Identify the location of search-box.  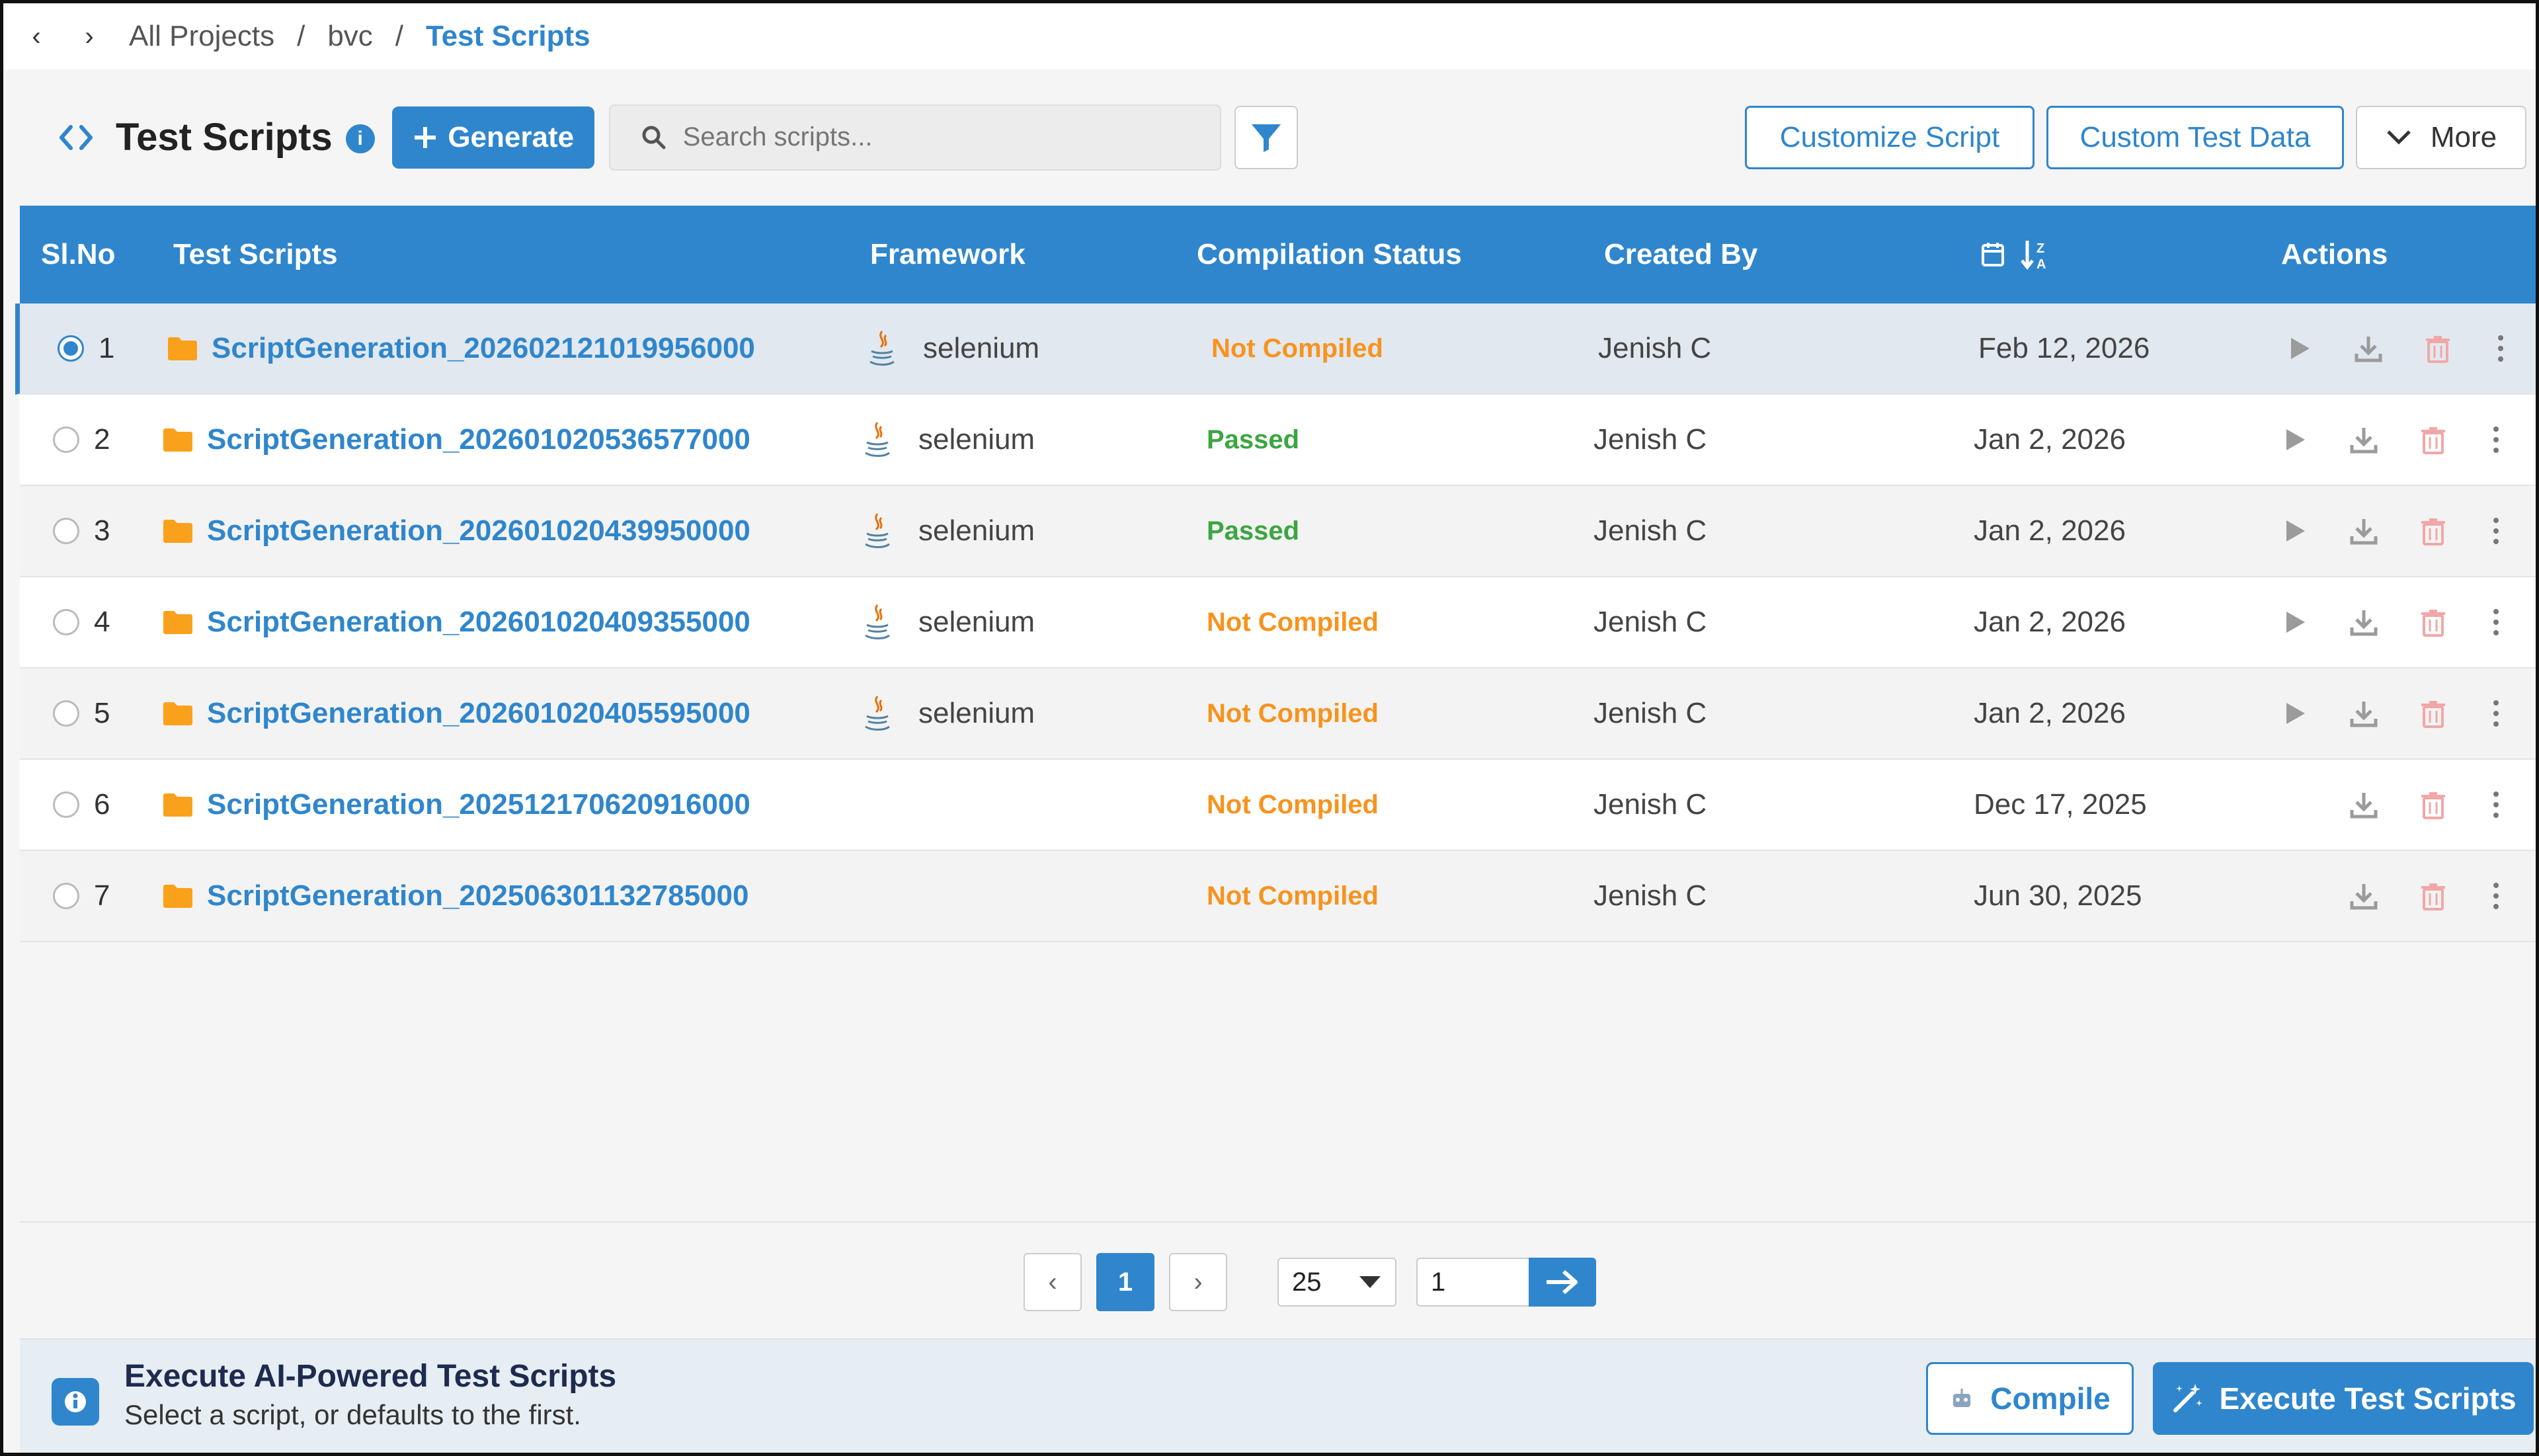
(915, 137).